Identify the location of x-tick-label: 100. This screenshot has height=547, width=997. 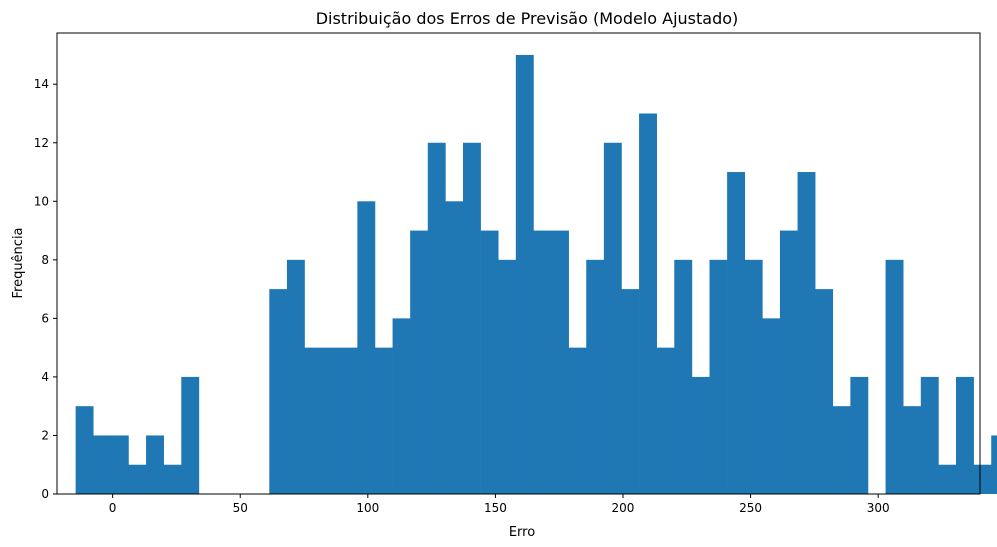
(367, 508).